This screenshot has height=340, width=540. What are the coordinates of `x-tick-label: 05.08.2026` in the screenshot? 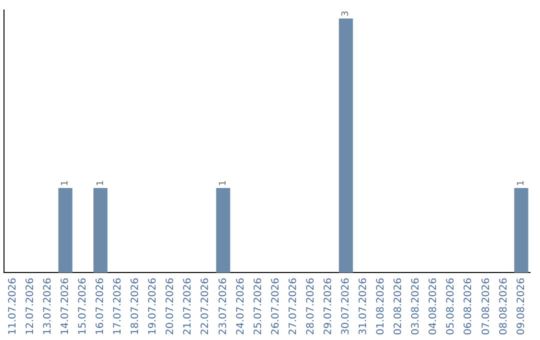 It's located at (451, 307).